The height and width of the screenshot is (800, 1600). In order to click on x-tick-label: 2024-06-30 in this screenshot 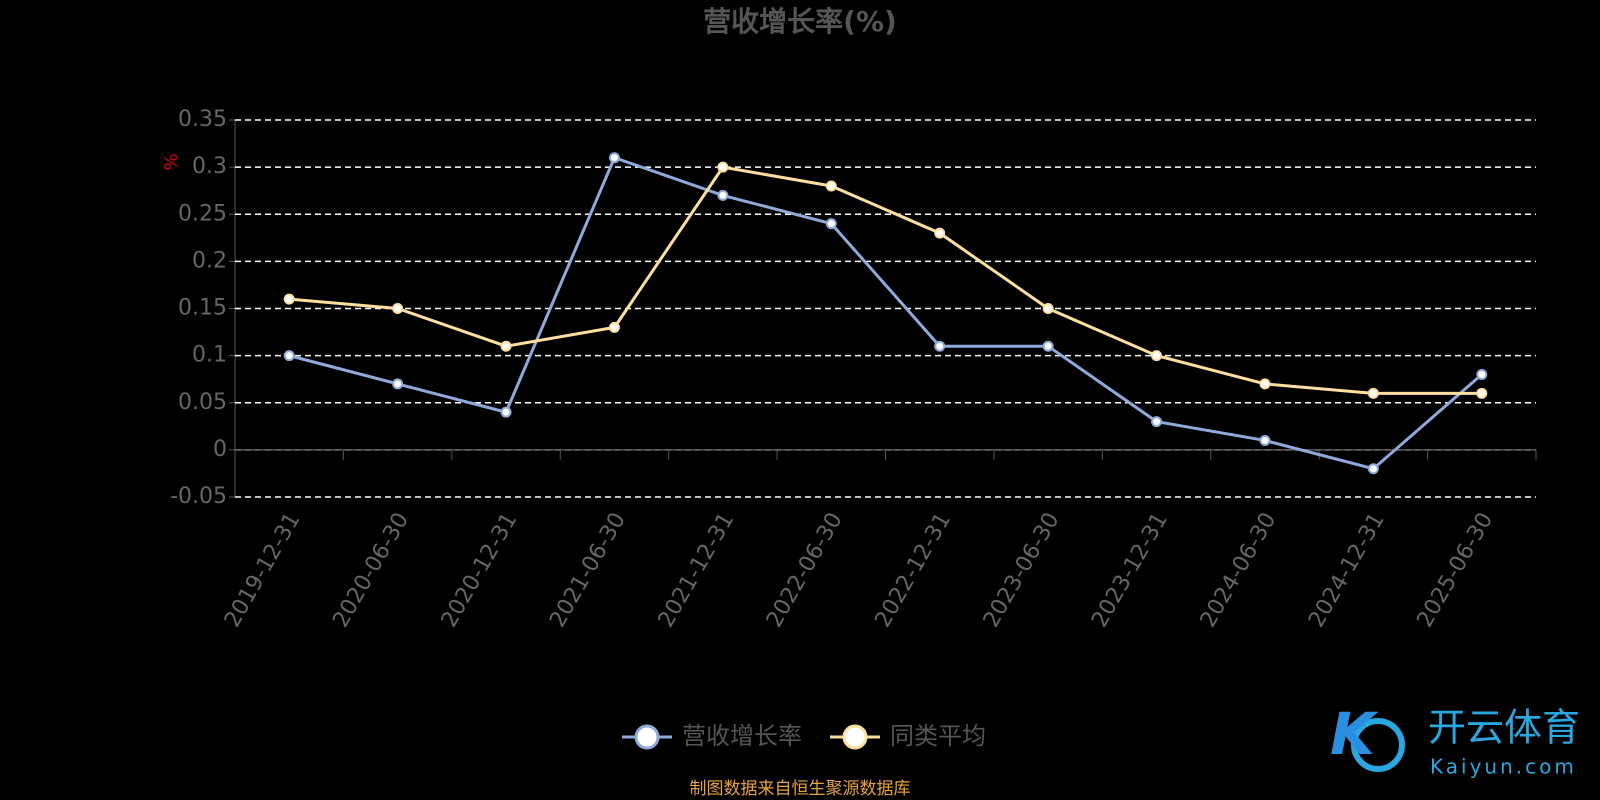, I will do `click(1239, 570)`.